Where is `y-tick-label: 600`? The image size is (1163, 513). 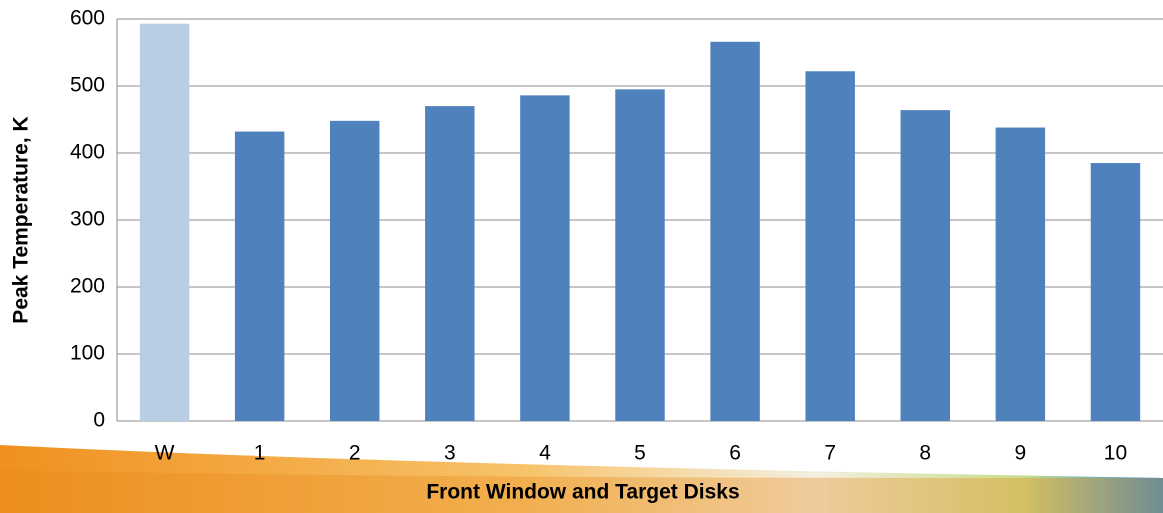 y-tick-label: 600 is located at coordinates (87, 18).